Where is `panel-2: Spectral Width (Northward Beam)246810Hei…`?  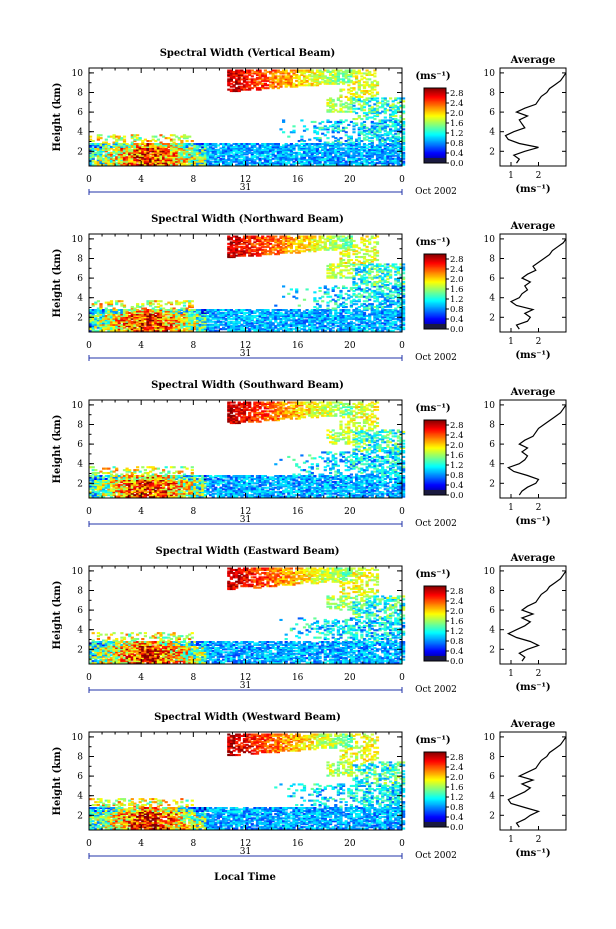
panel-2: Spectral Width (Northward Beam)246810Hei… is located at coordinates (309, 288).